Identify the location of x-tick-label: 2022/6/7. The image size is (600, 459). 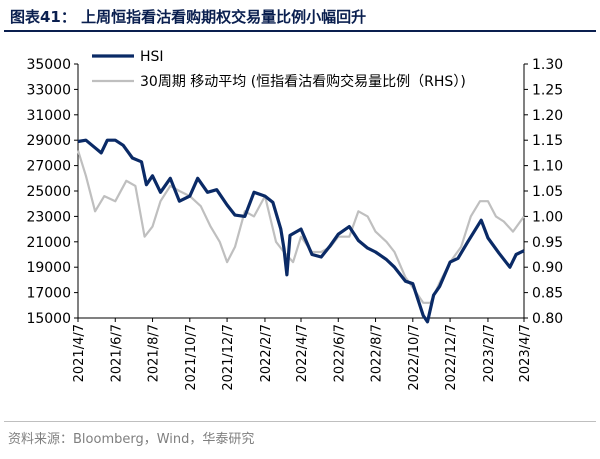
(339, 353).